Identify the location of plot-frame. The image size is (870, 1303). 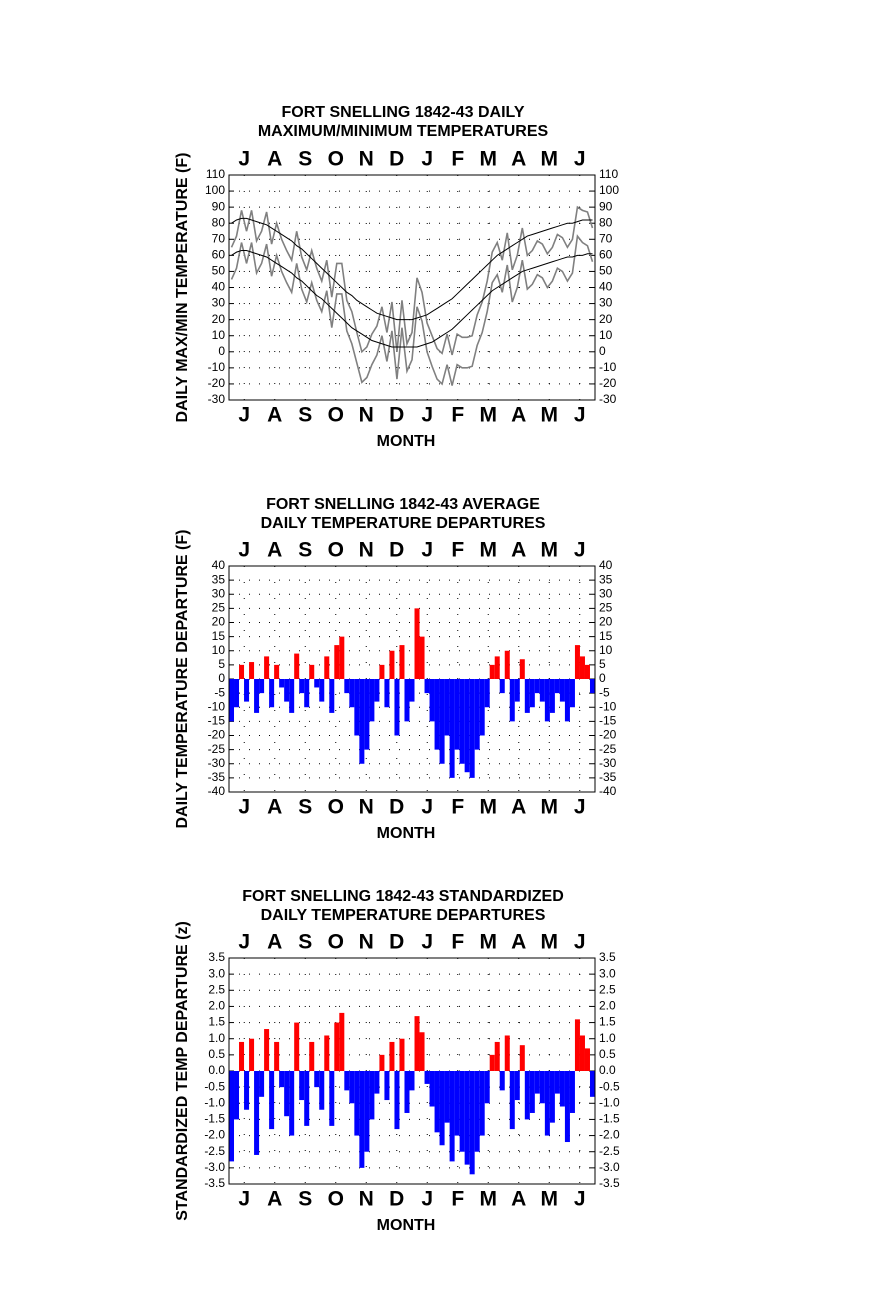
(412, 679).